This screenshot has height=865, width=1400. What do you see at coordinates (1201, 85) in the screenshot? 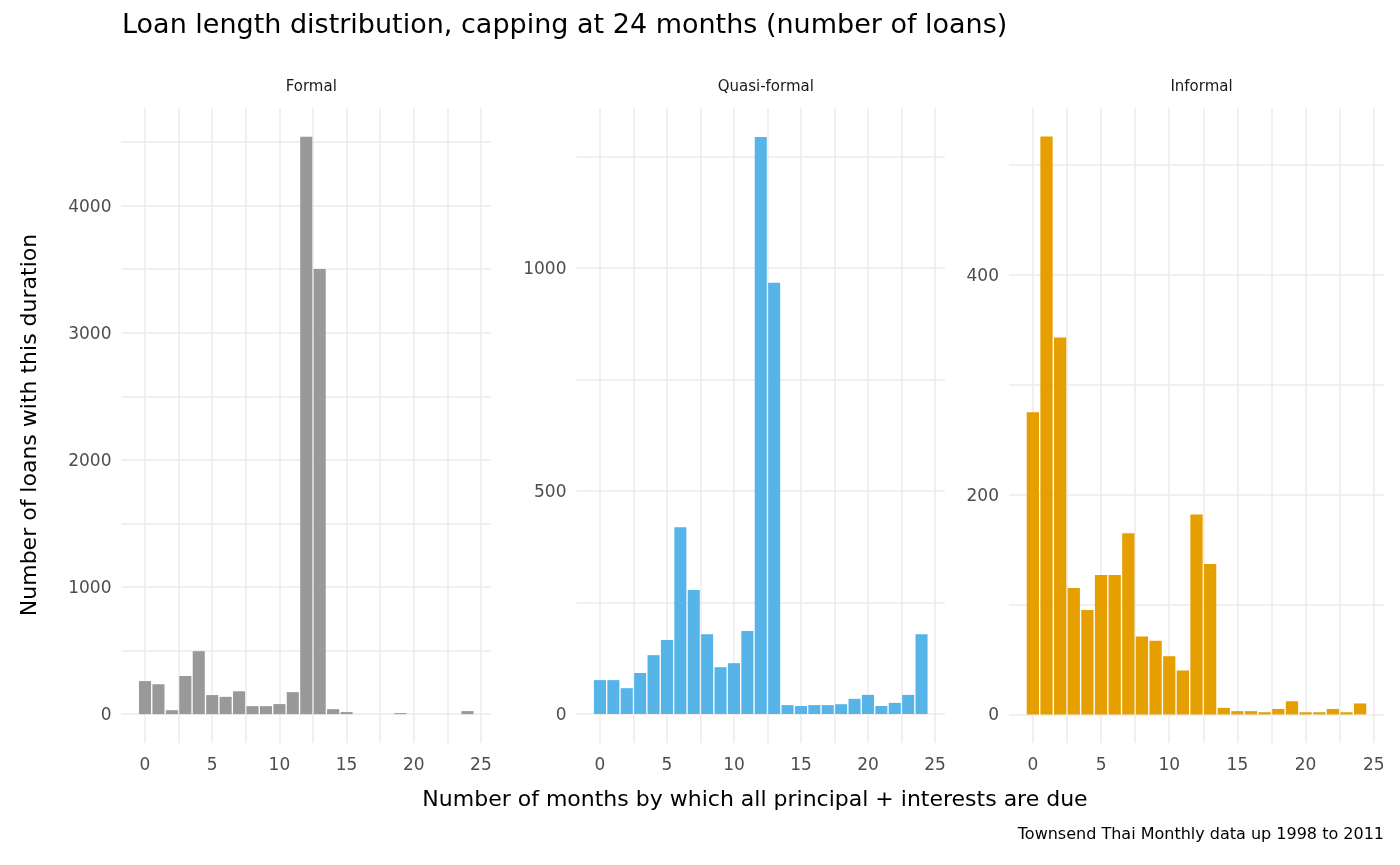
I see `chart-subtitle: Informal` at bounding box center [1201, 85].